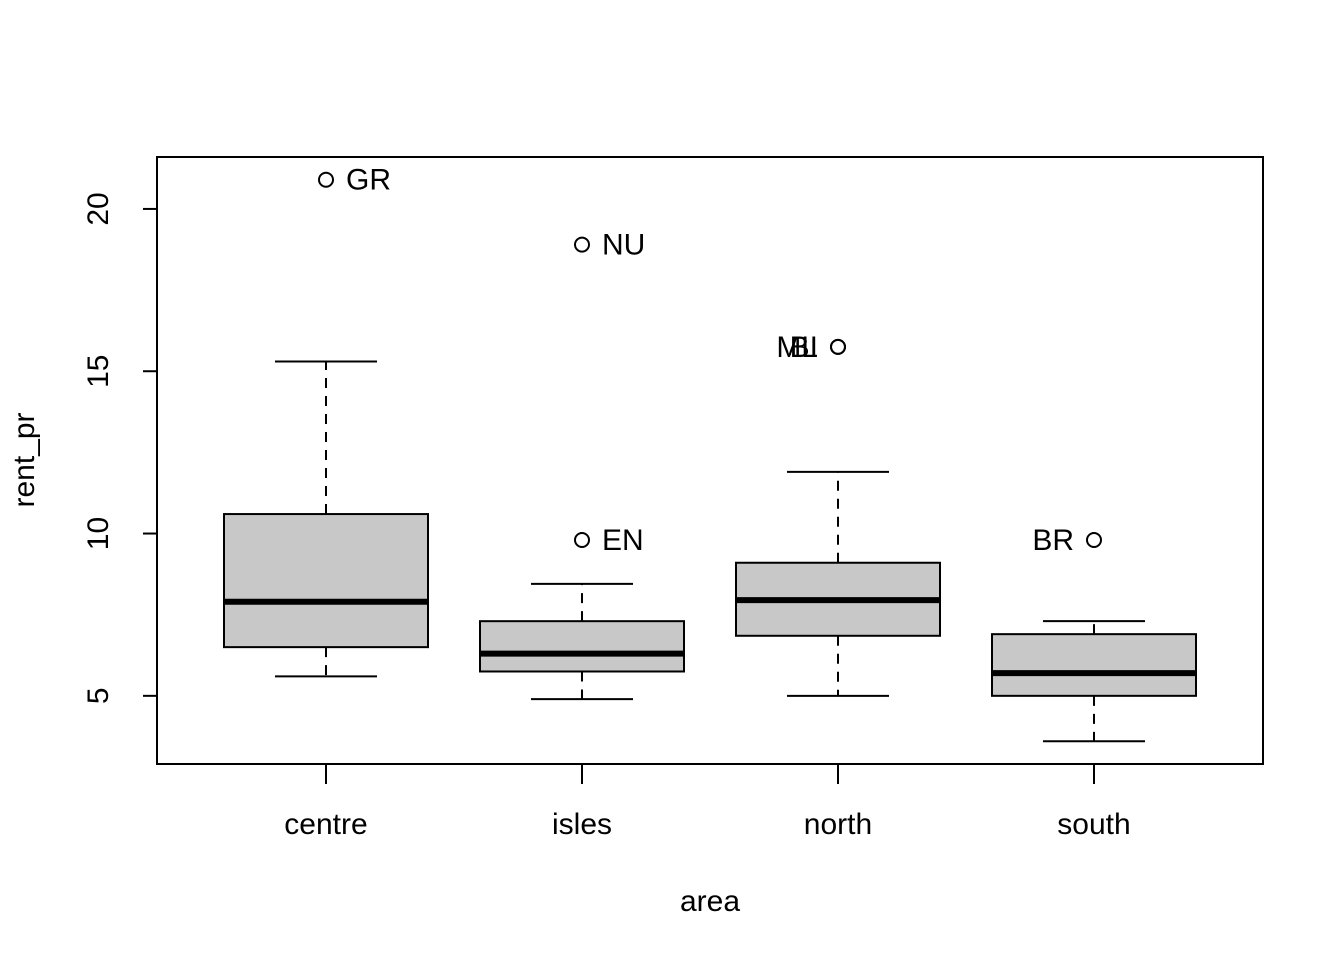  I want to click on y-tick-label: 10, so click(98, 533).